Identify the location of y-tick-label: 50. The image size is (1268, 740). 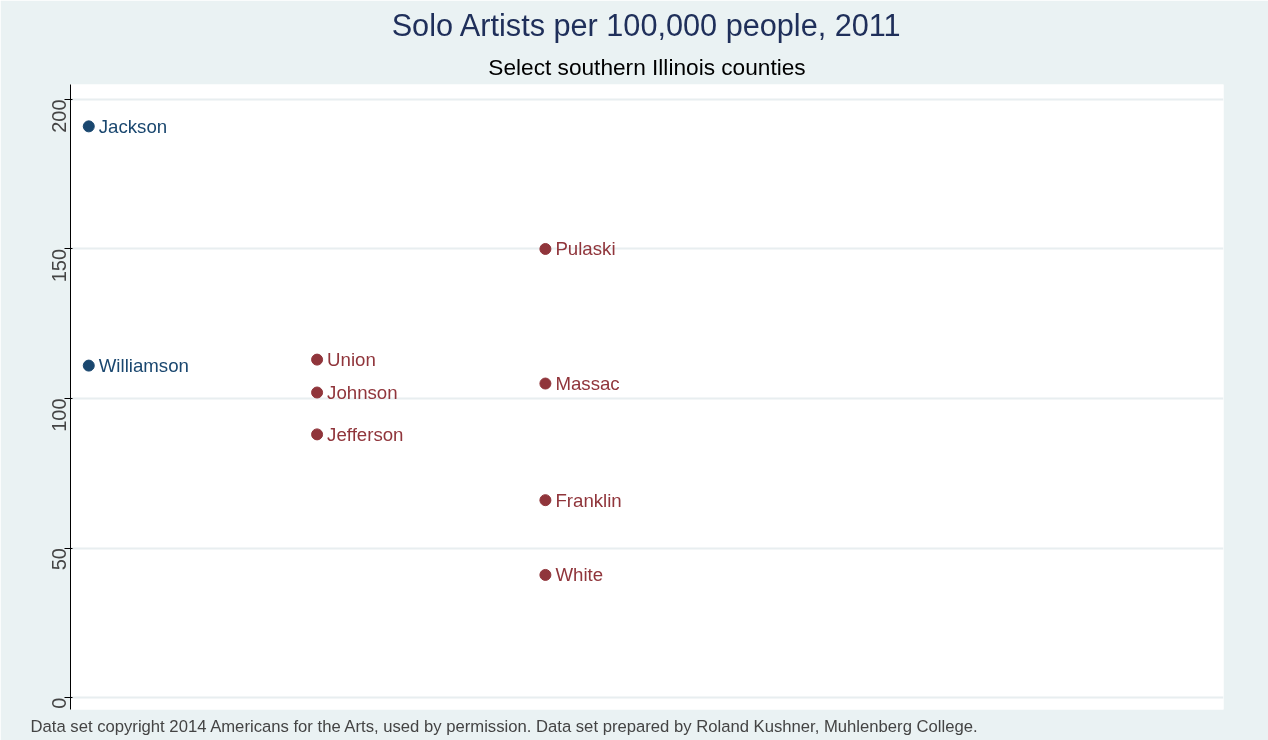
(59, 559).